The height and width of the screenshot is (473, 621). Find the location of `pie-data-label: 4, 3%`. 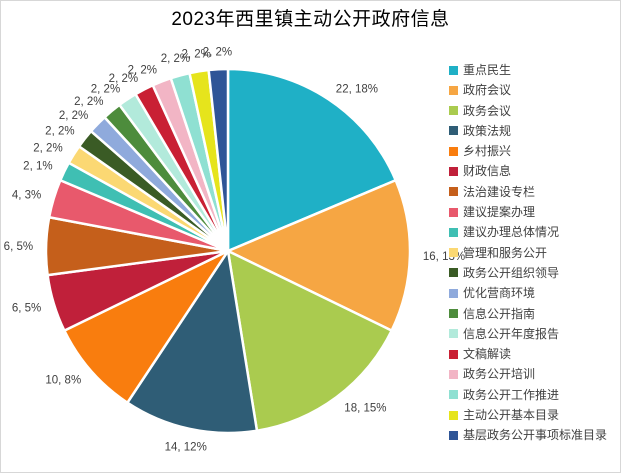

pie-data-label: 4, 3% is located at coordinates (26, 196).